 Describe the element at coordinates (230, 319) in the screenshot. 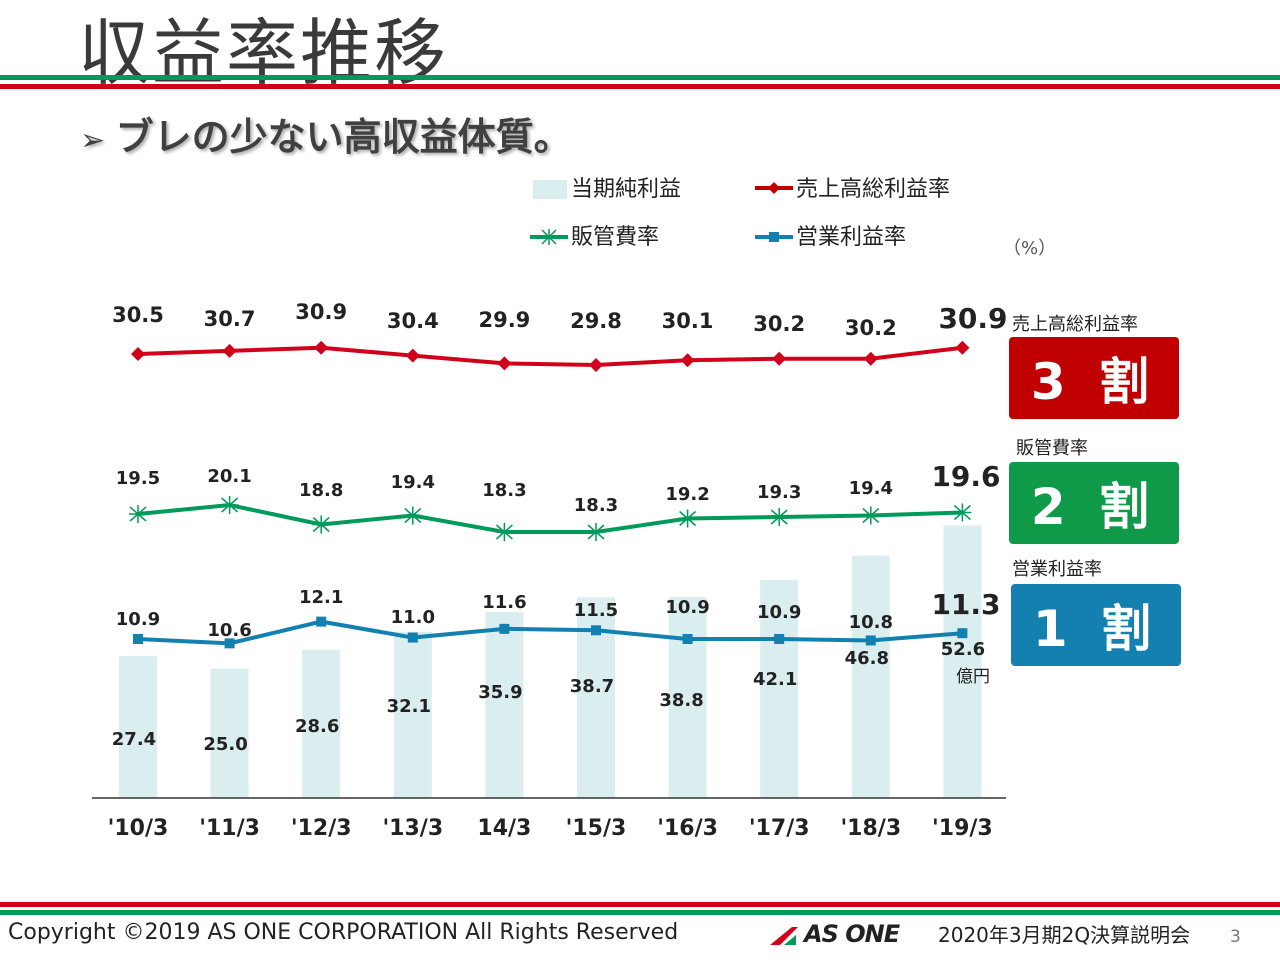

I see `line-data-label: 30.7` at that location.